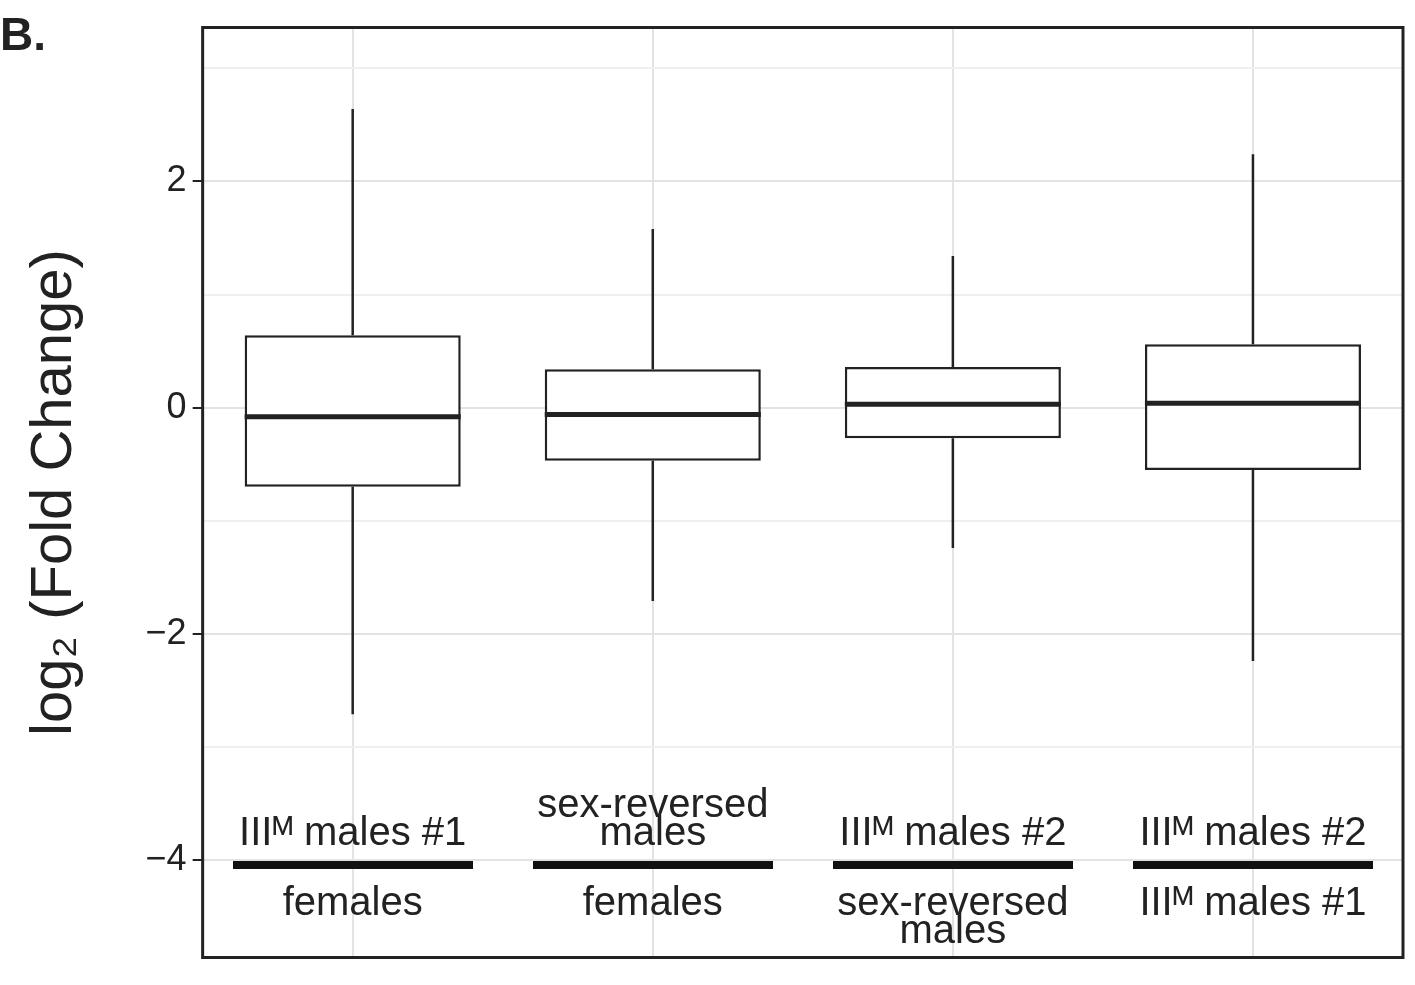 This screenshot has height=985, width=1415. What do you see at coordinates (166, 631) in the screenshot?
I see `y-tick-label: −2` at bounding box center [166, 631].